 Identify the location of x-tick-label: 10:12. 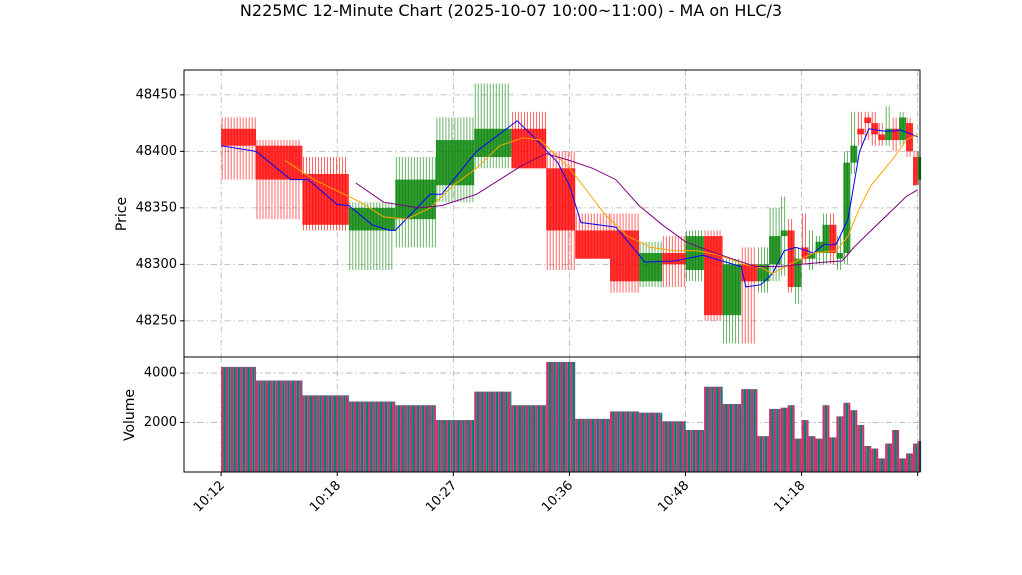
(209, 496).